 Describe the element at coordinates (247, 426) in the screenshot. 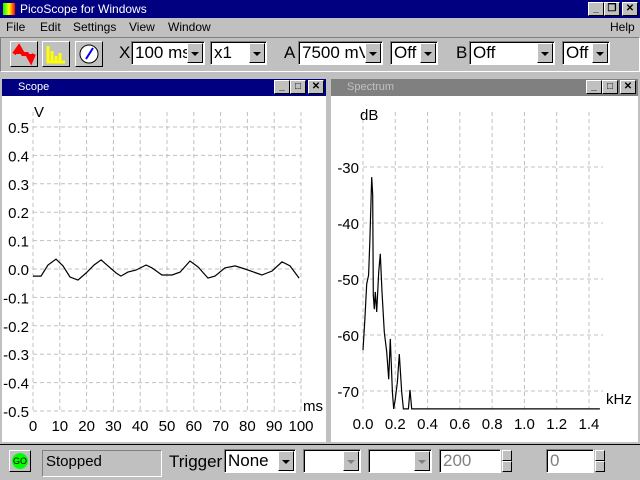

I see `x-tick-label: 80` at that location.